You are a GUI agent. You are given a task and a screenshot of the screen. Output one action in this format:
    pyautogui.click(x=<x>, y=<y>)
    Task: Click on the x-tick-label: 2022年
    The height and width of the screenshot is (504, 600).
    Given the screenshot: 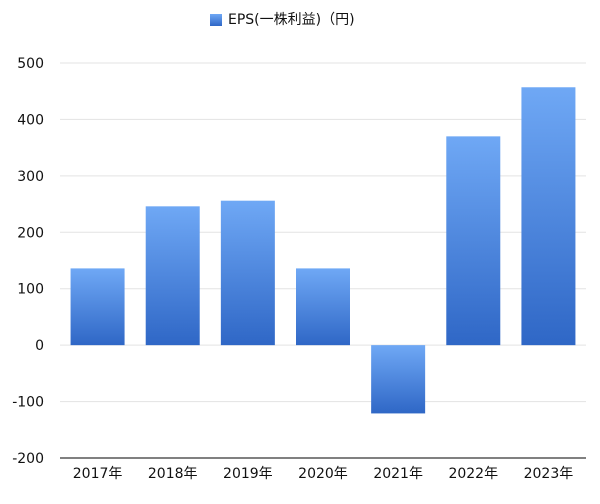 What is the action you would take?
    pyautogui.click(x=473, y=474)
    